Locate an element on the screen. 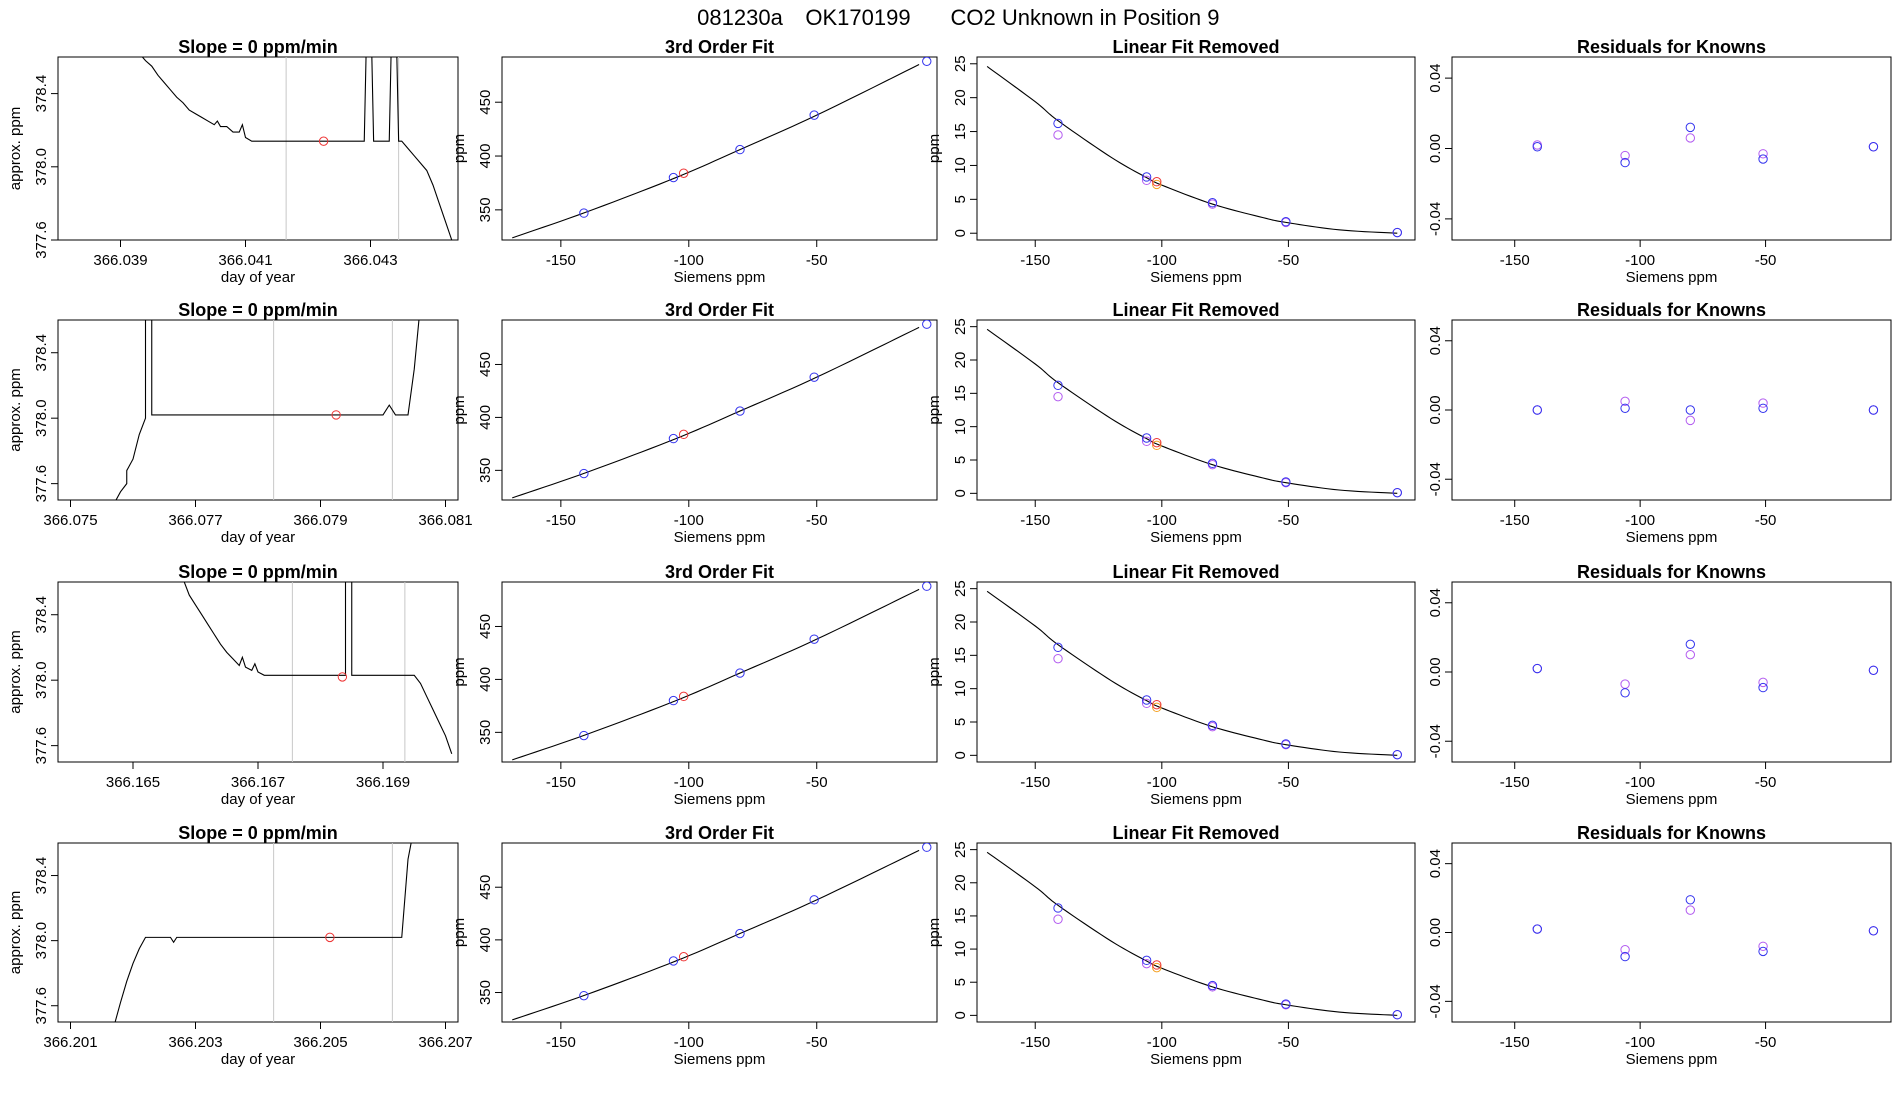 This screenshot has width=1900, height=1100. y-axis-label: approx. ppm is located at coordinates (15, 409).